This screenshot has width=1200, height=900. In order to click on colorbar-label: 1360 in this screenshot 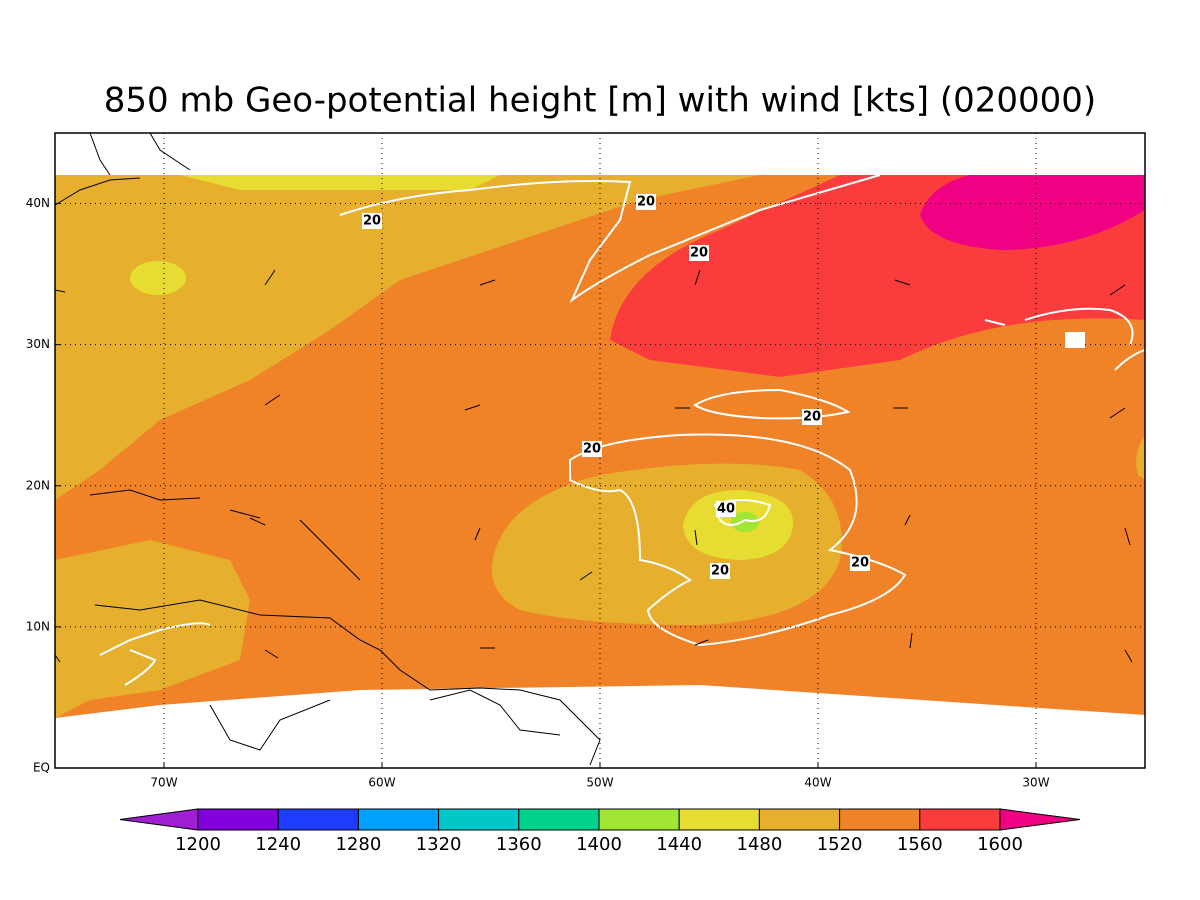, I will do `click(519, 844)`.